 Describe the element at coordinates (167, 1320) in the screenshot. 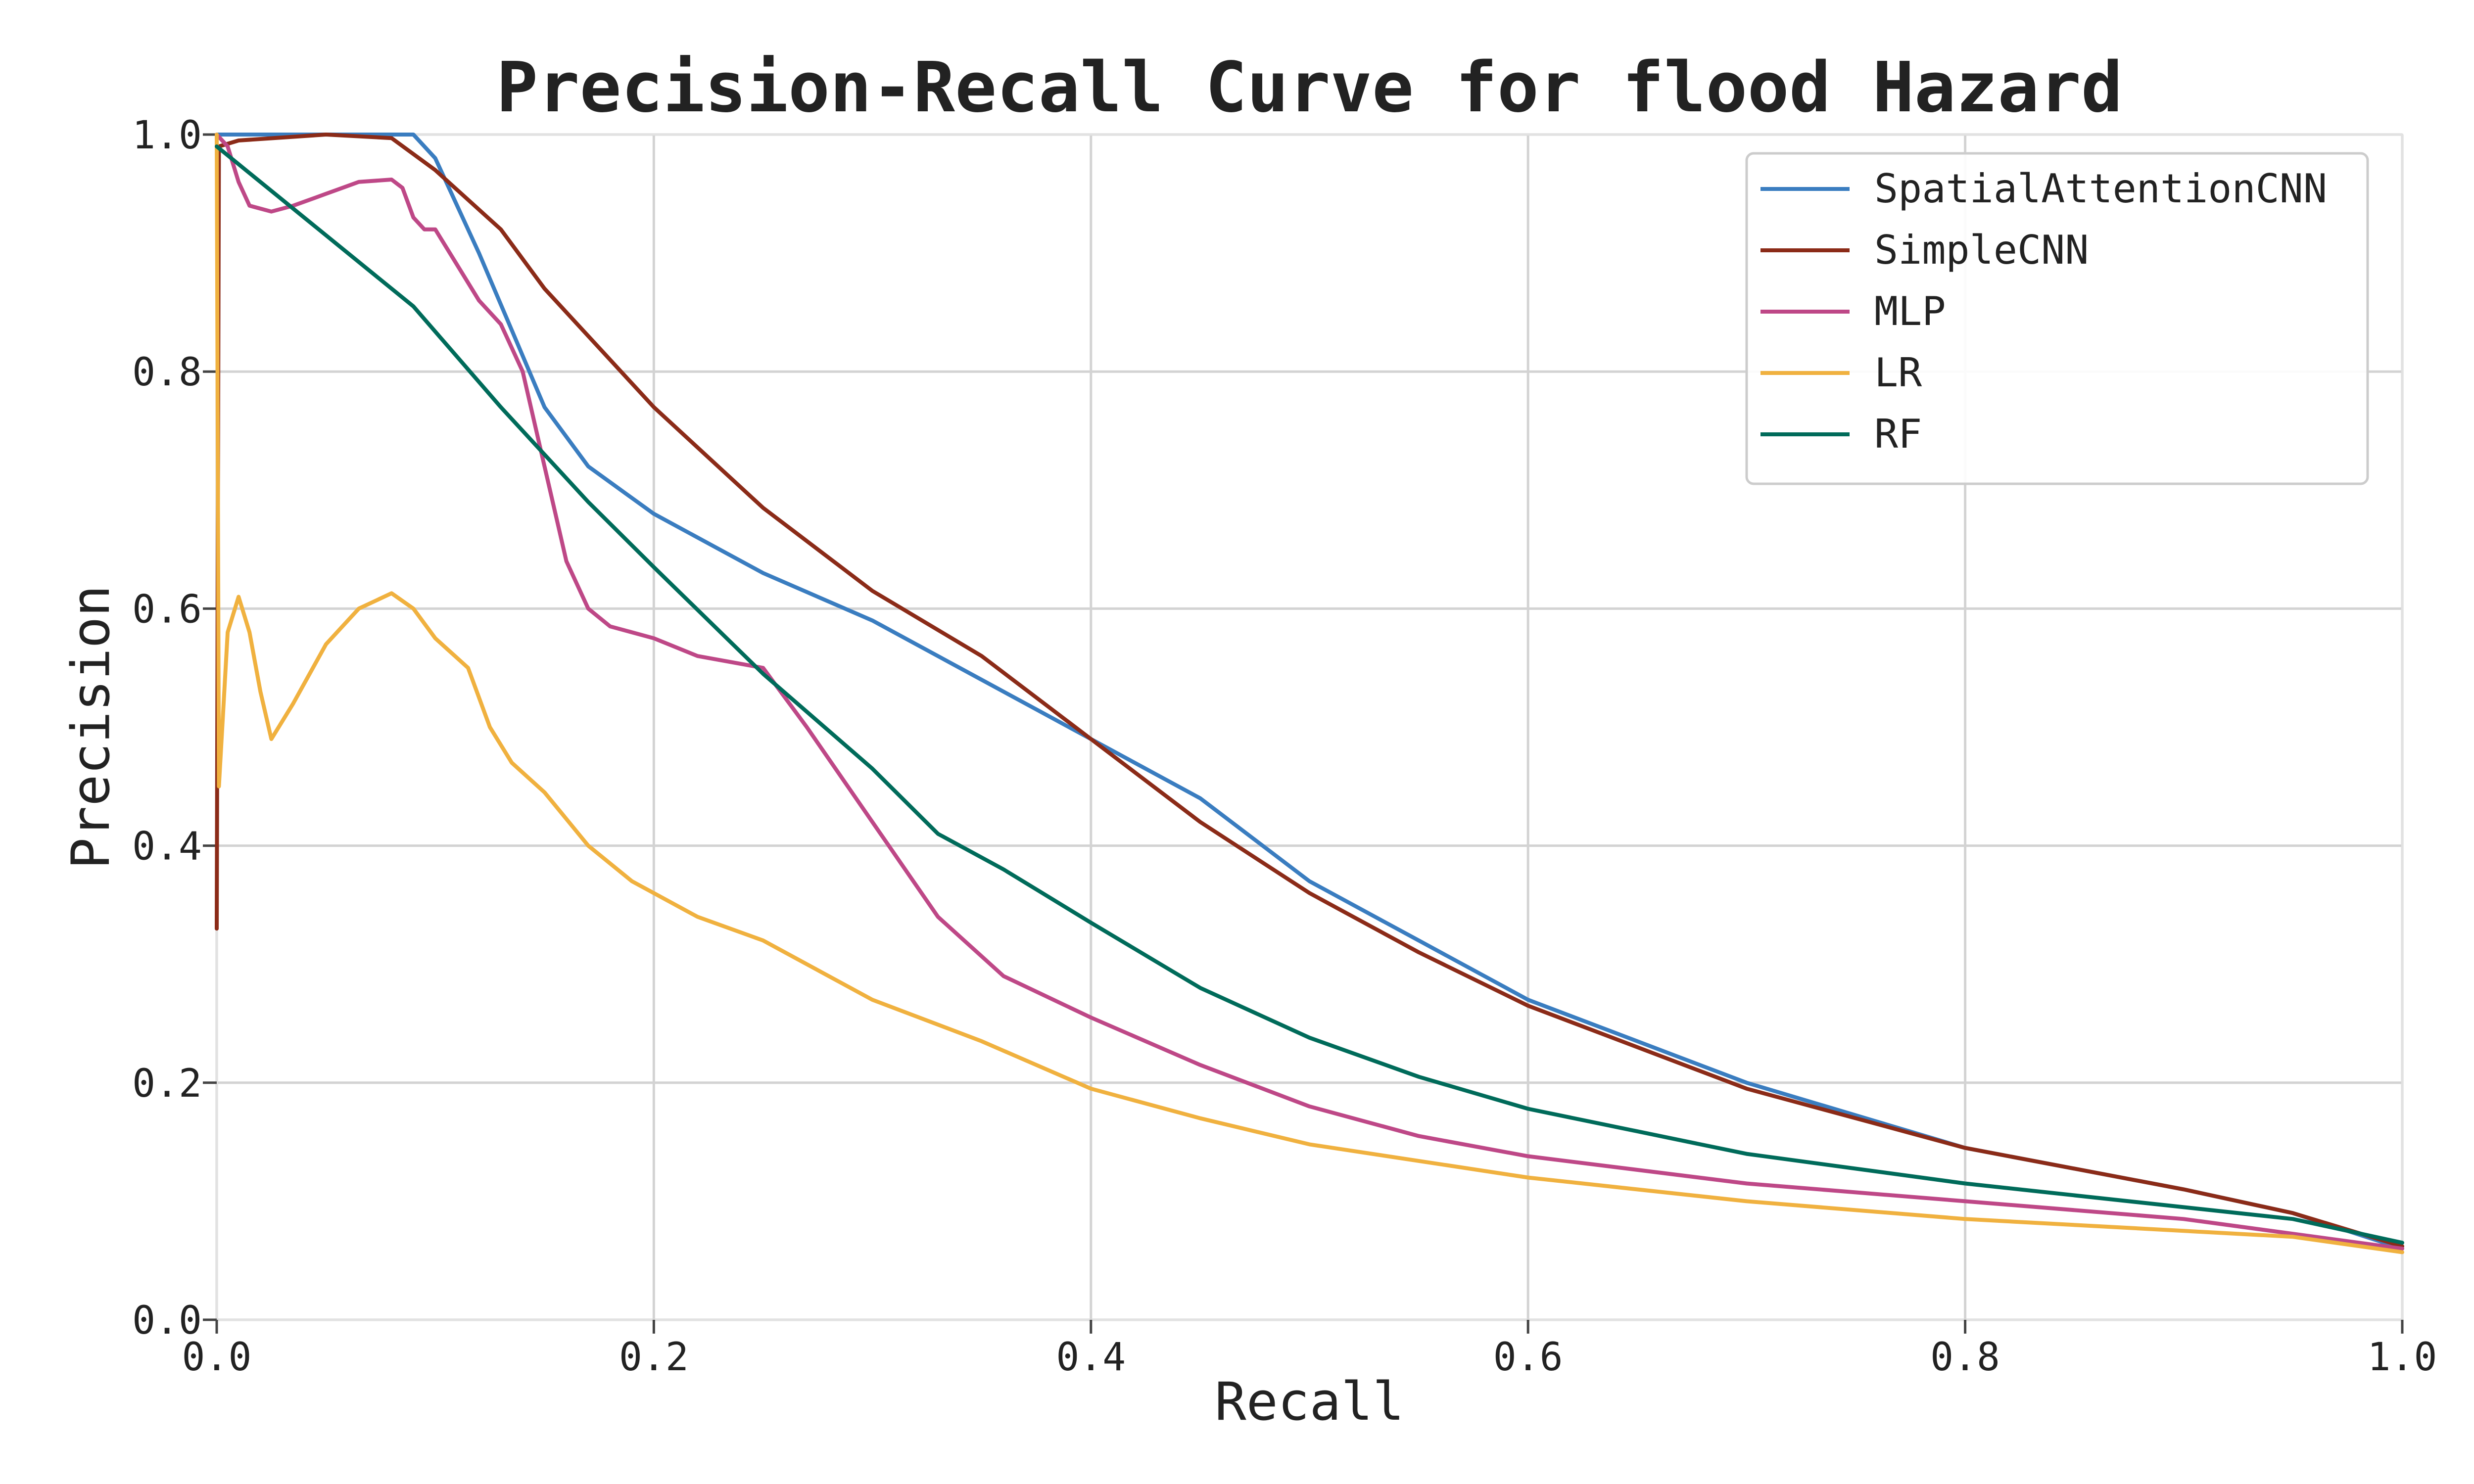

I see `y-tick-label: 0.0` at that location.